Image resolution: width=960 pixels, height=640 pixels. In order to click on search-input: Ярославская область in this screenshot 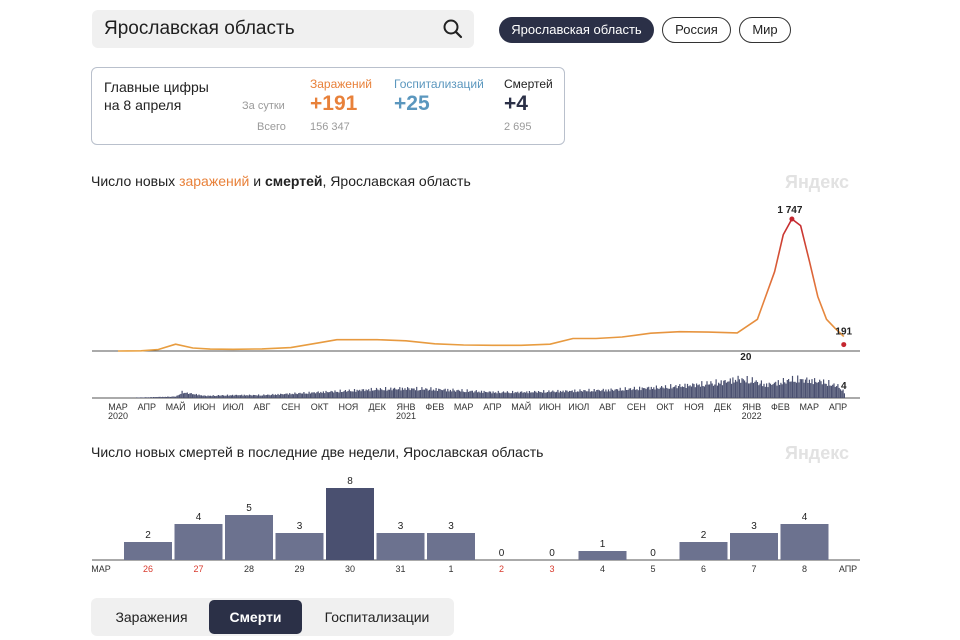, I will do `click(199, 28)`.